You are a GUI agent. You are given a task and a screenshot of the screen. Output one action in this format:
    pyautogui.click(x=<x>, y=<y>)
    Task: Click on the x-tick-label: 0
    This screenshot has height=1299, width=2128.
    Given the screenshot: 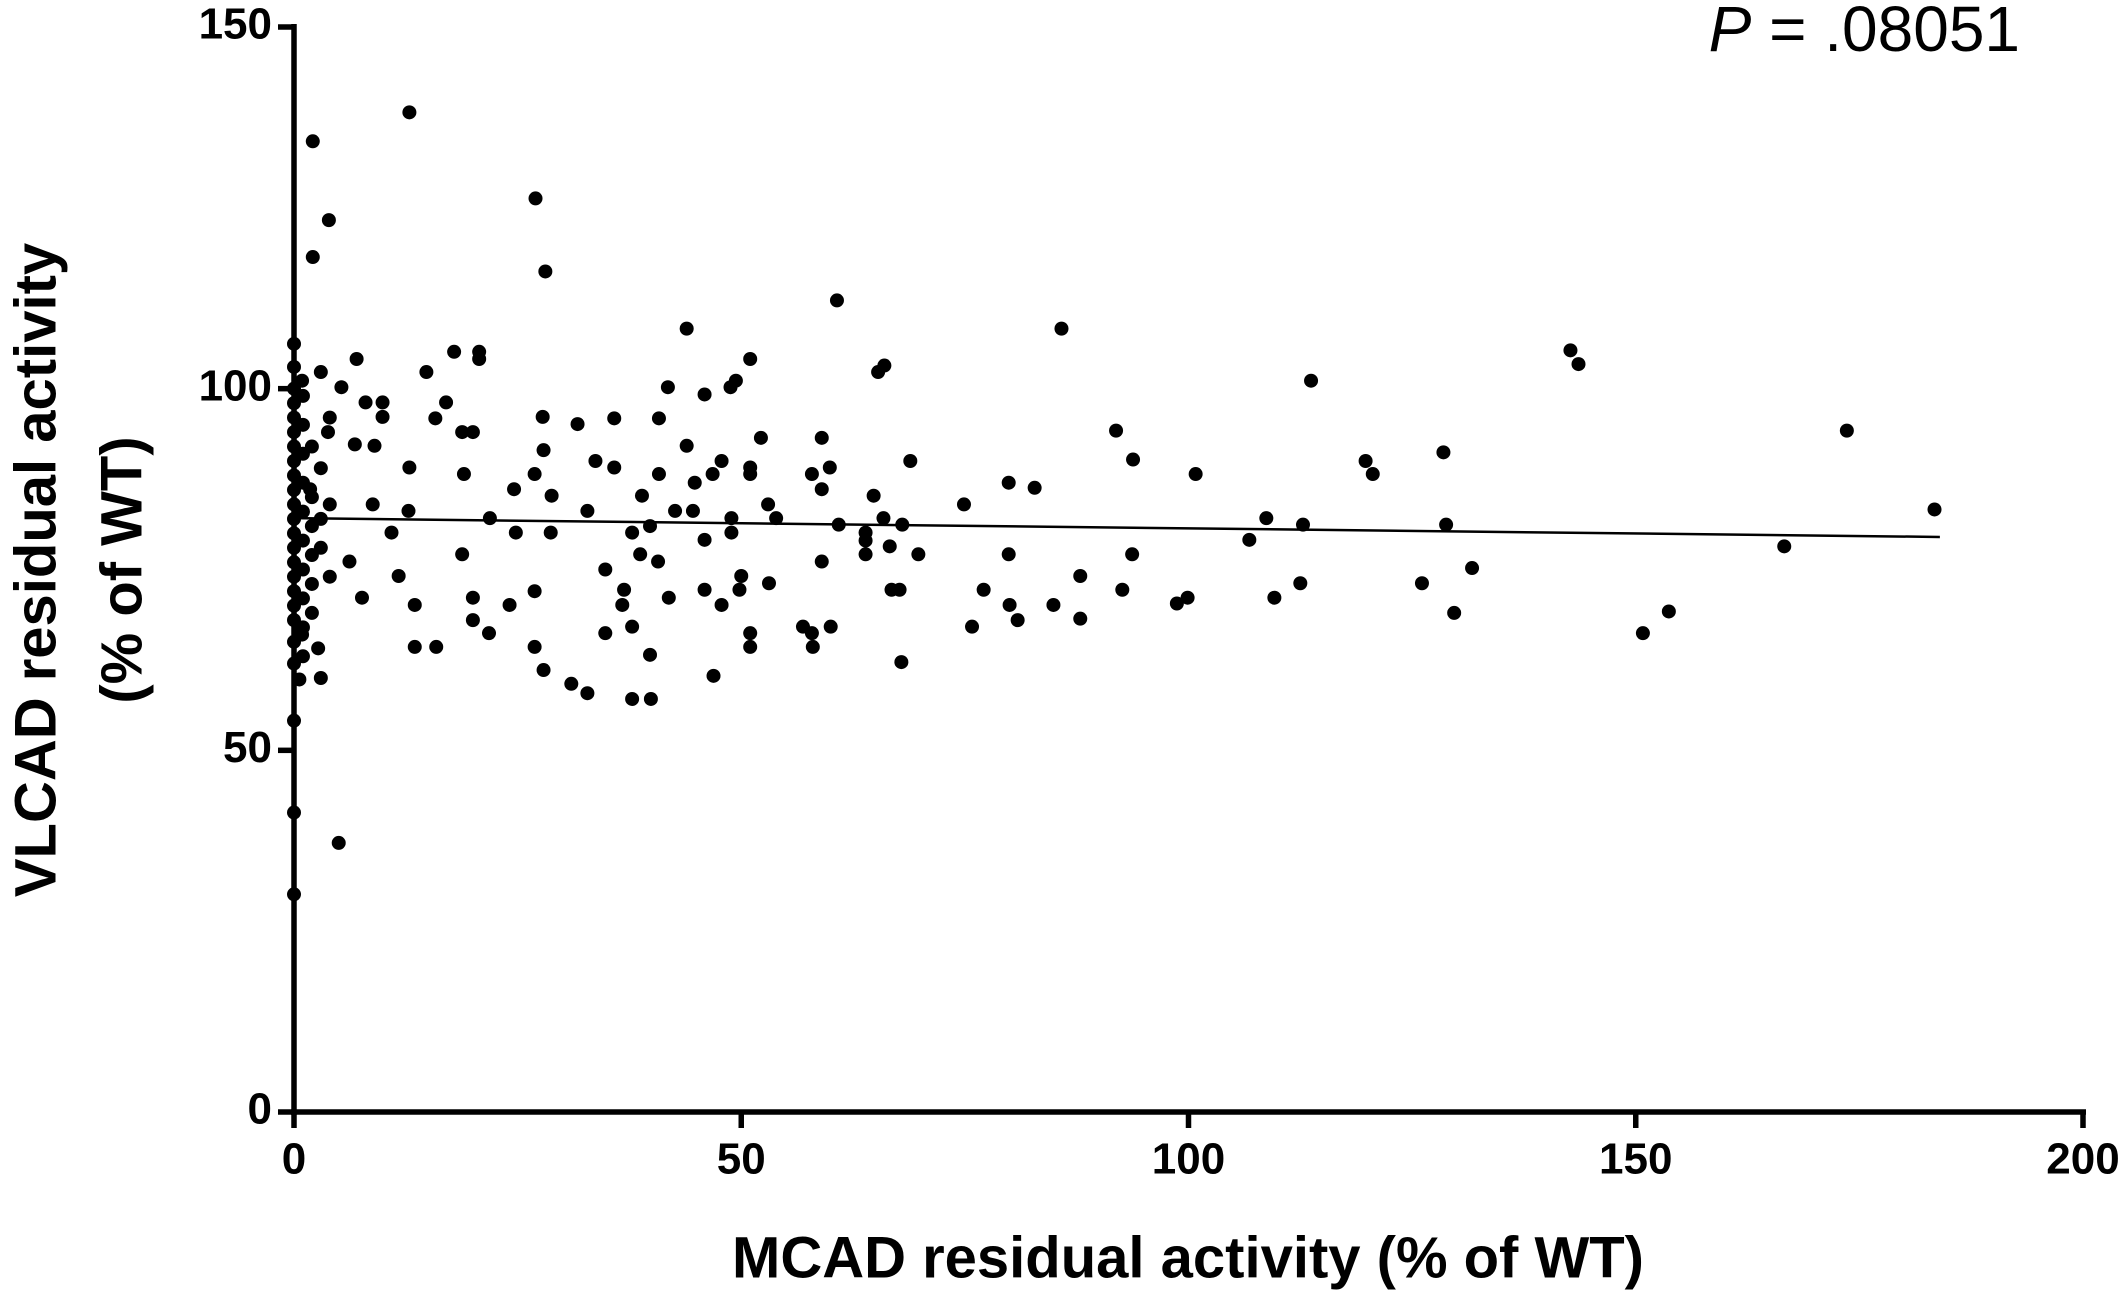 What is the action you would take?
    pyautogui.click(x=294, y=1159)
    